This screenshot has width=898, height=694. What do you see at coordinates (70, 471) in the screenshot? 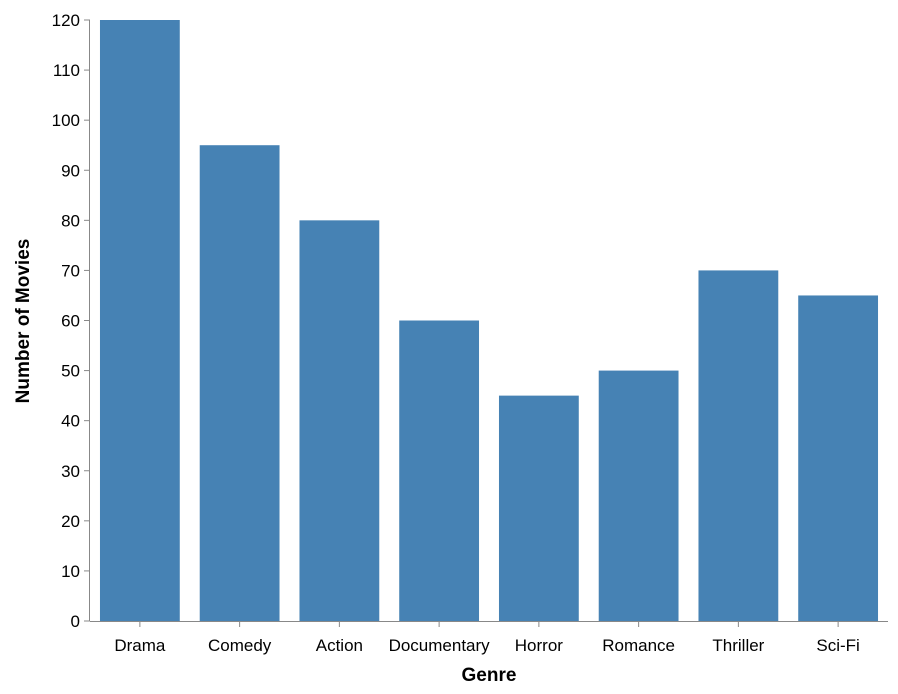
I see `y-tick-label-30: 30` at bounding box center [70, 471].